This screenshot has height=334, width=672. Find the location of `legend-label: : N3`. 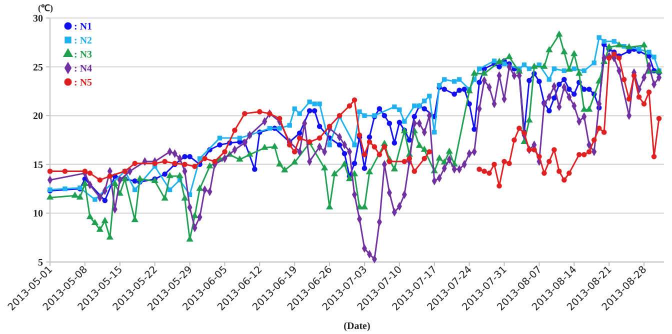

legend-label: : N3 is located at coordinates (83, 55).